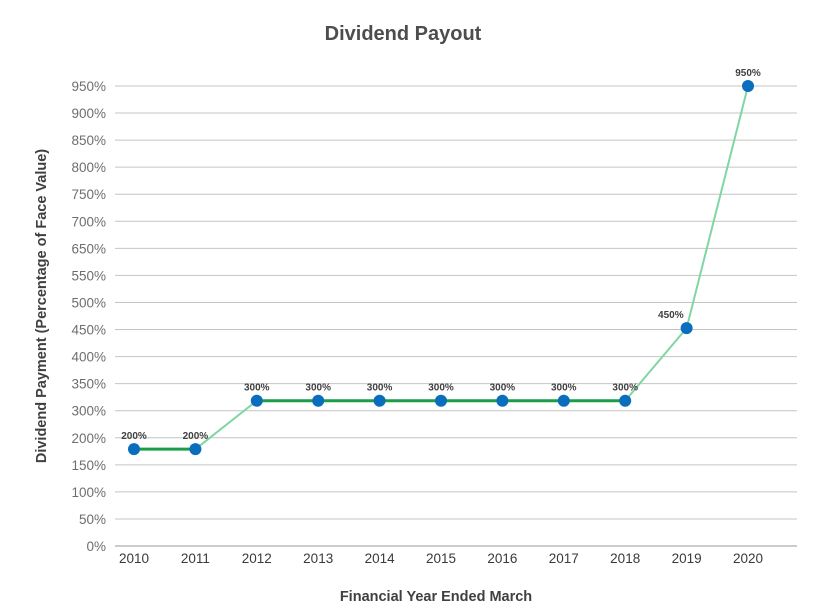  I want to click on x-tick-label: 2015, so click(441, 558).